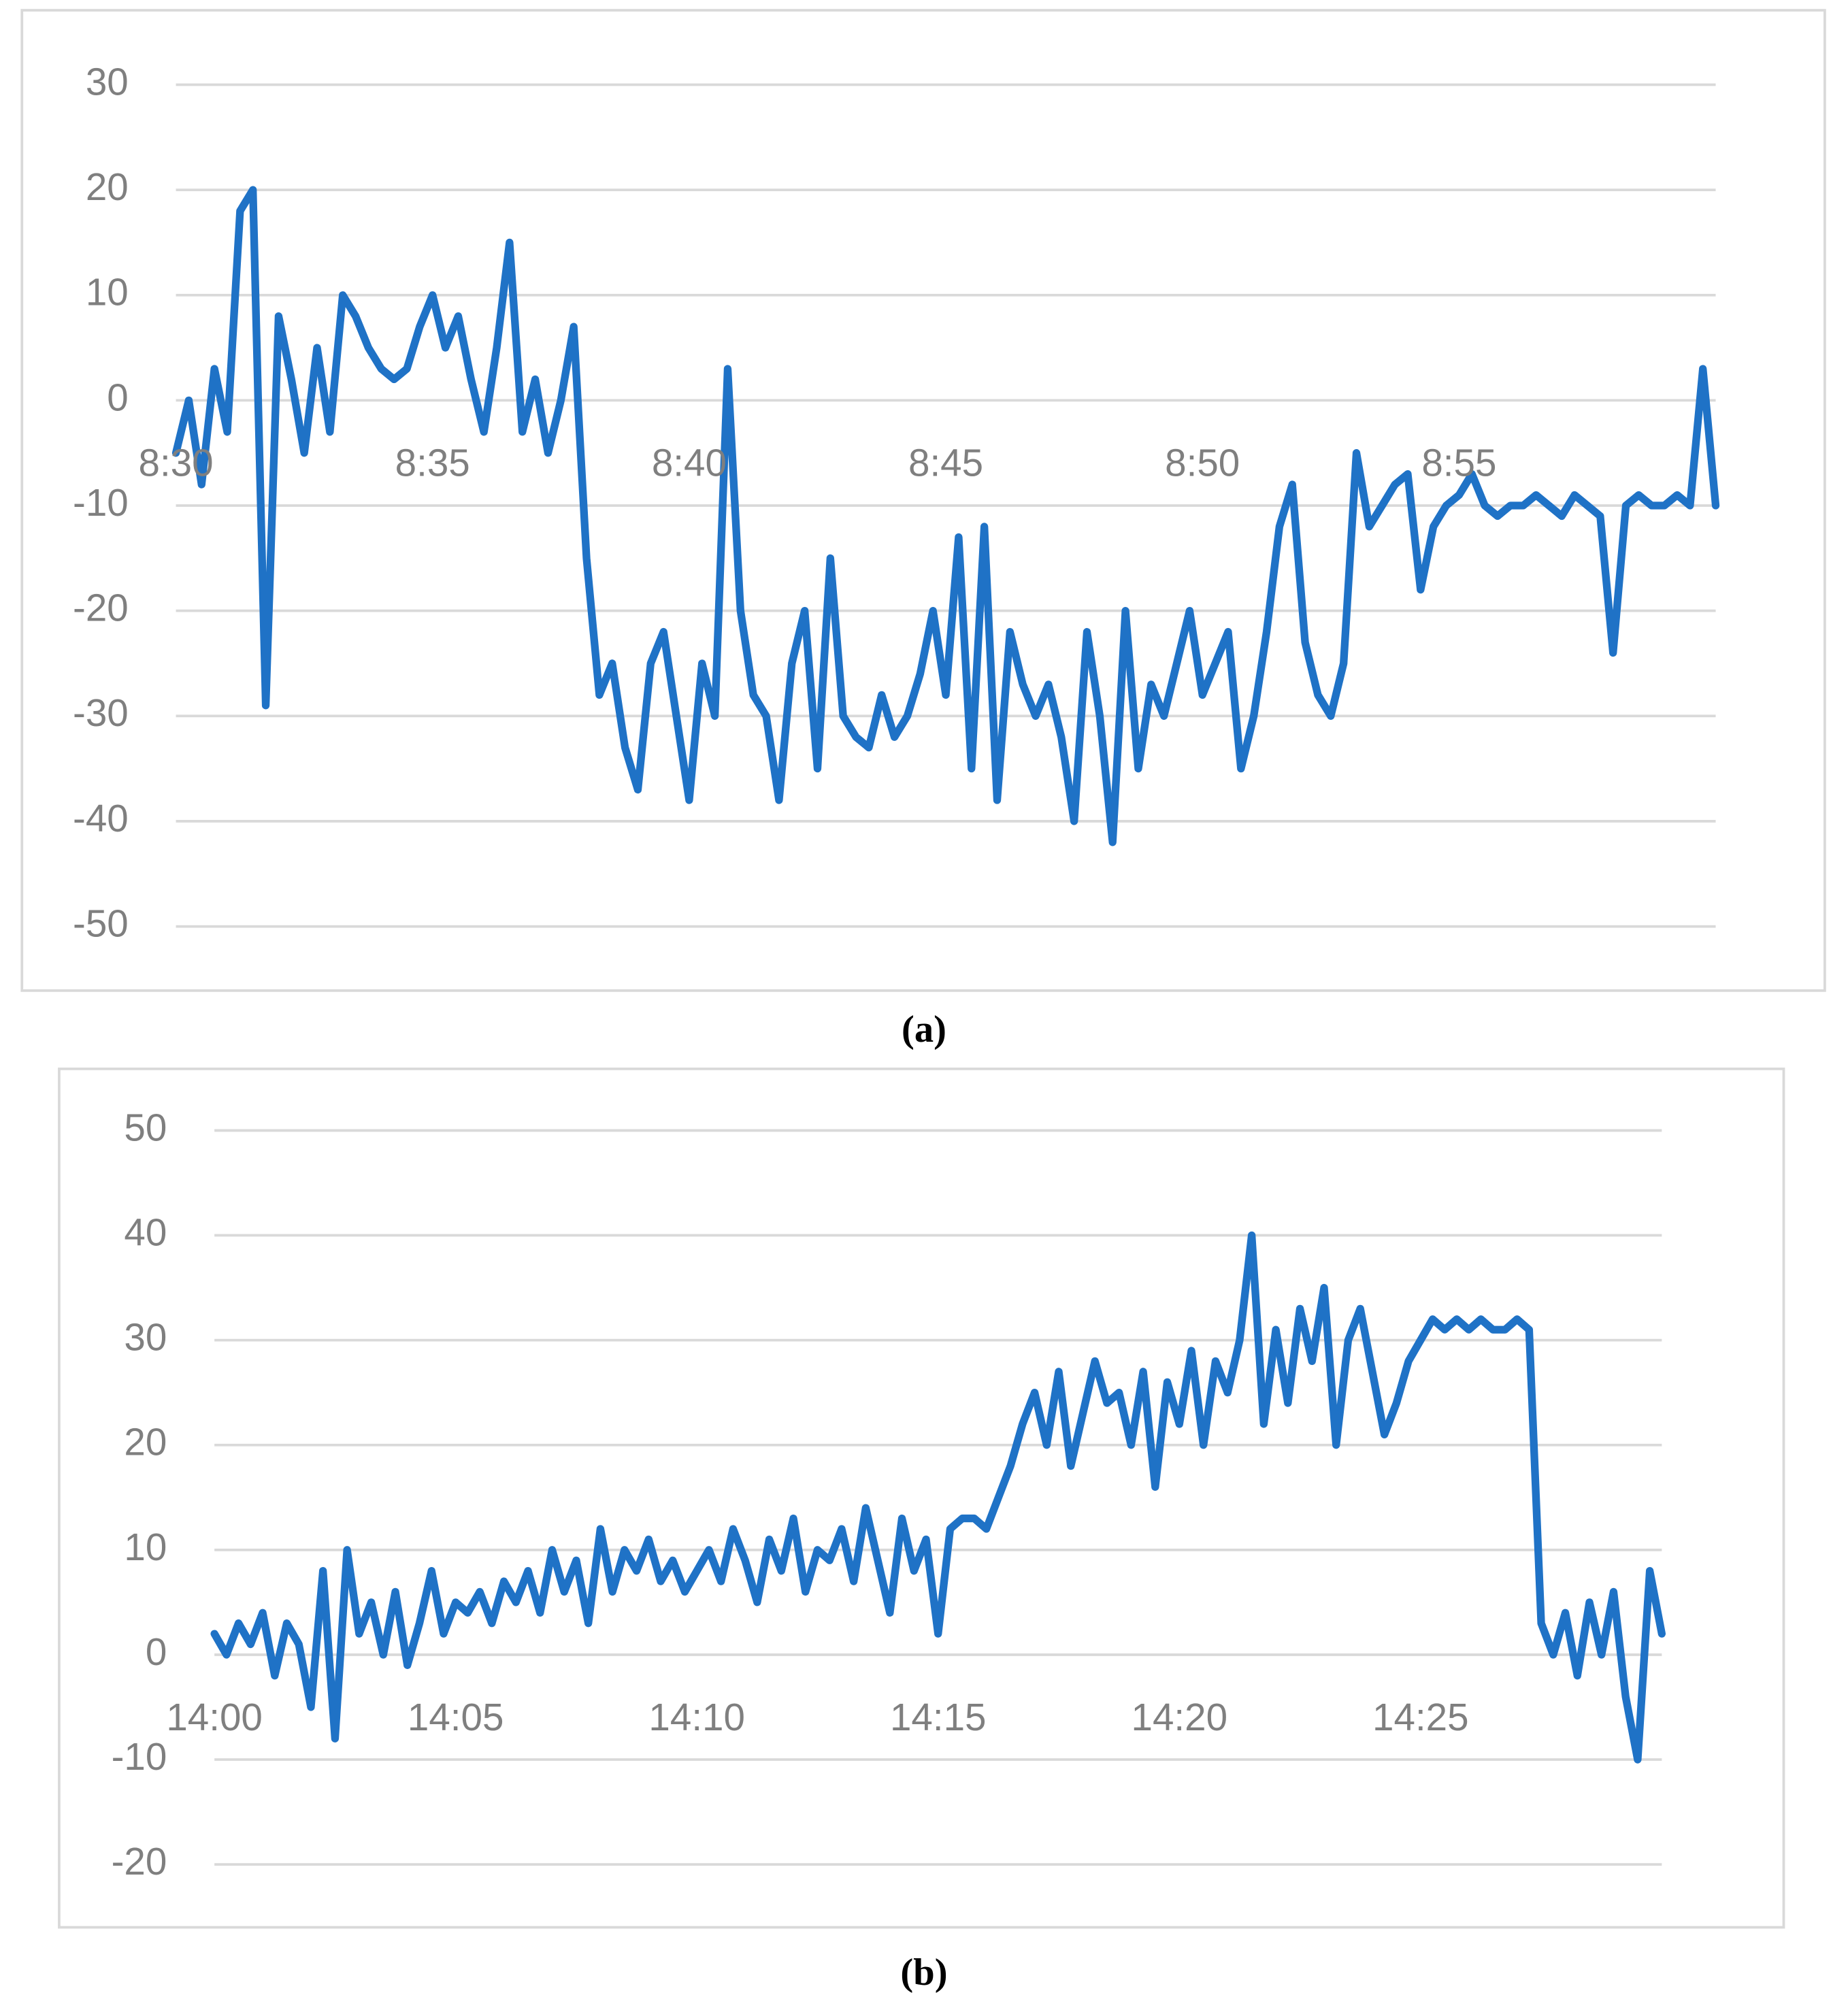 This screenshot has height=2012, width=1848. Describe the element at coordinates (1202, 462) in the screenshot. I see `x-tick-label: 8:50` at that location.